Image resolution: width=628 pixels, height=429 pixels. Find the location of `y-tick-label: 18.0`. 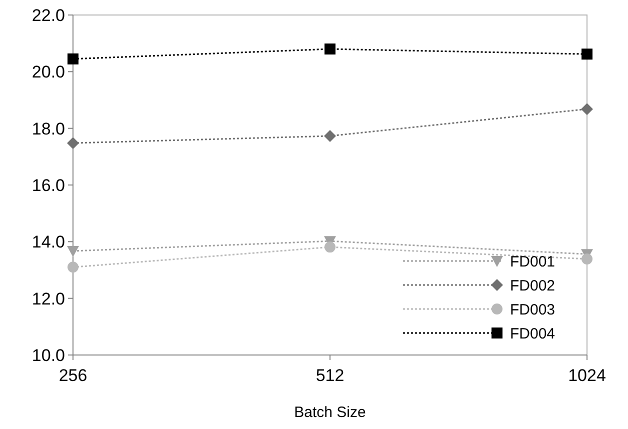

y-tick-label: 18.0 is located at coordinates (48, 128).